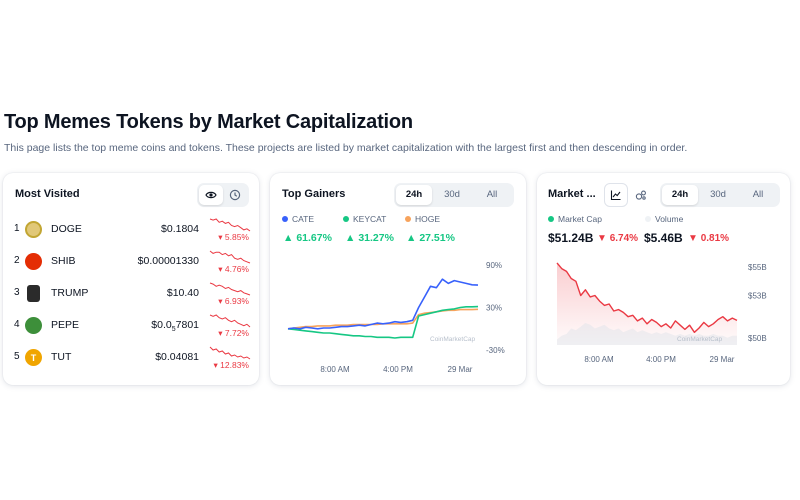  I want to click on price-change: ▾ 7.72%, so click(233, 333).